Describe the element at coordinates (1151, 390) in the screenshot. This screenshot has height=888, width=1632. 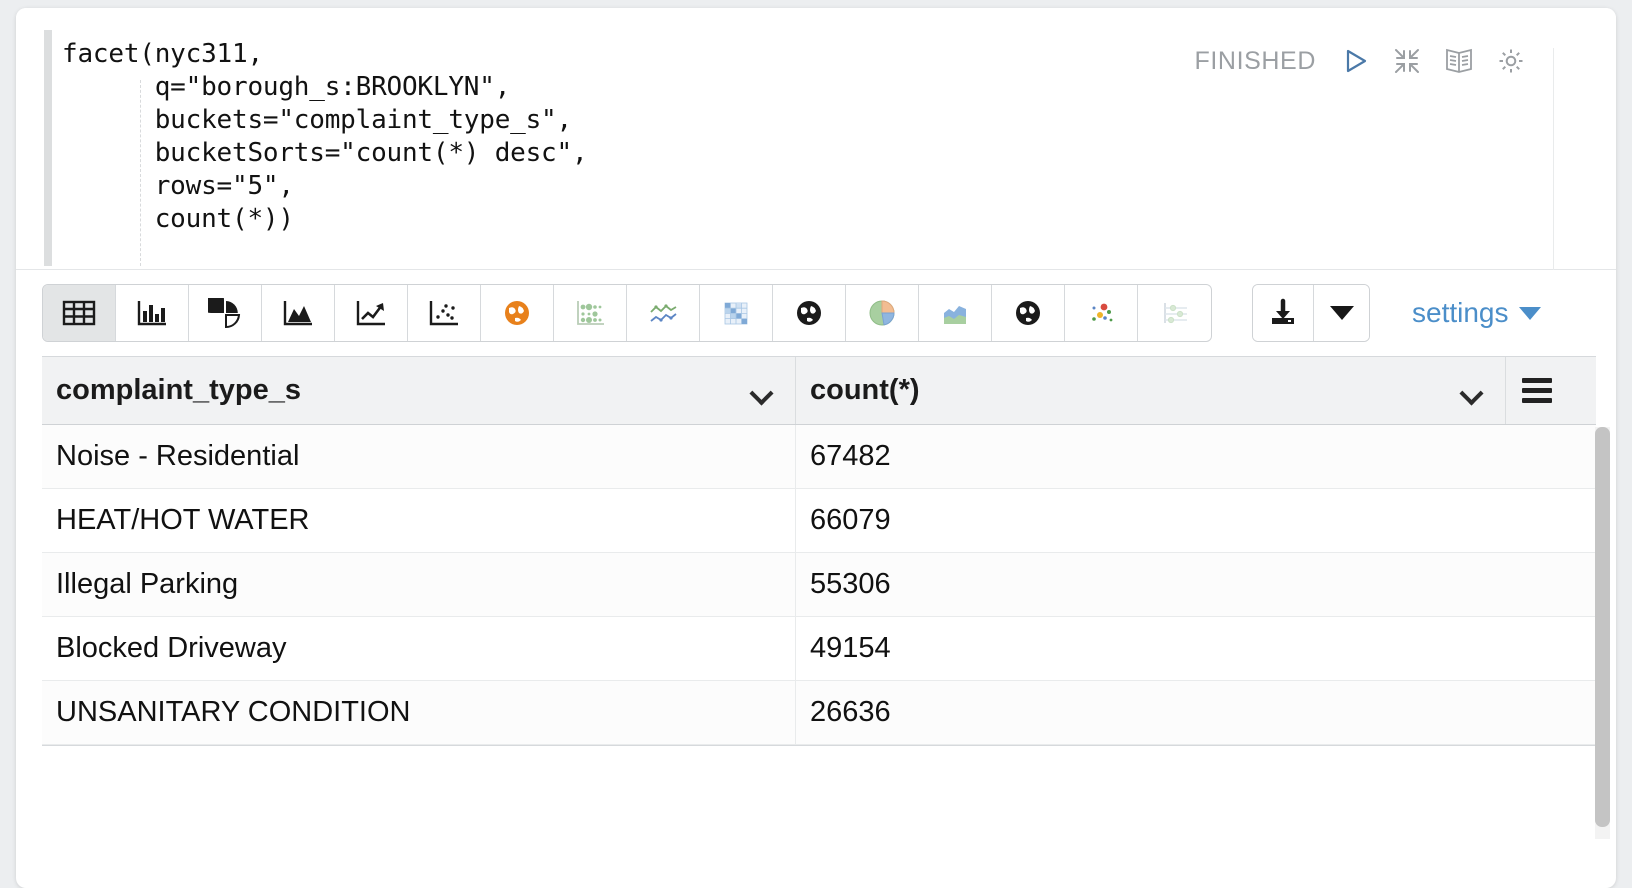
I see `column-header-count: count(*)` at that location.